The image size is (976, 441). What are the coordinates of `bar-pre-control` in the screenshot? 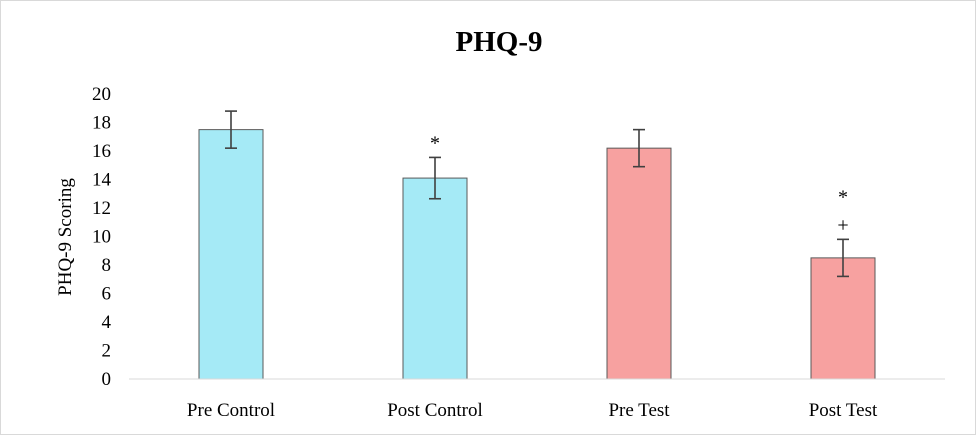 It's located at (231, 254).